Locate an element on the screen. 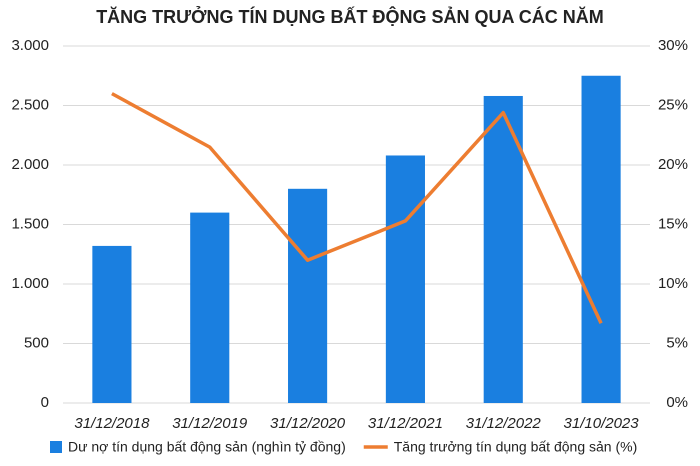 Image resolution: width=700 pixels, height=466 pixels. x-tick-label: 31/12/2018 is located at coordinates (112, 423).